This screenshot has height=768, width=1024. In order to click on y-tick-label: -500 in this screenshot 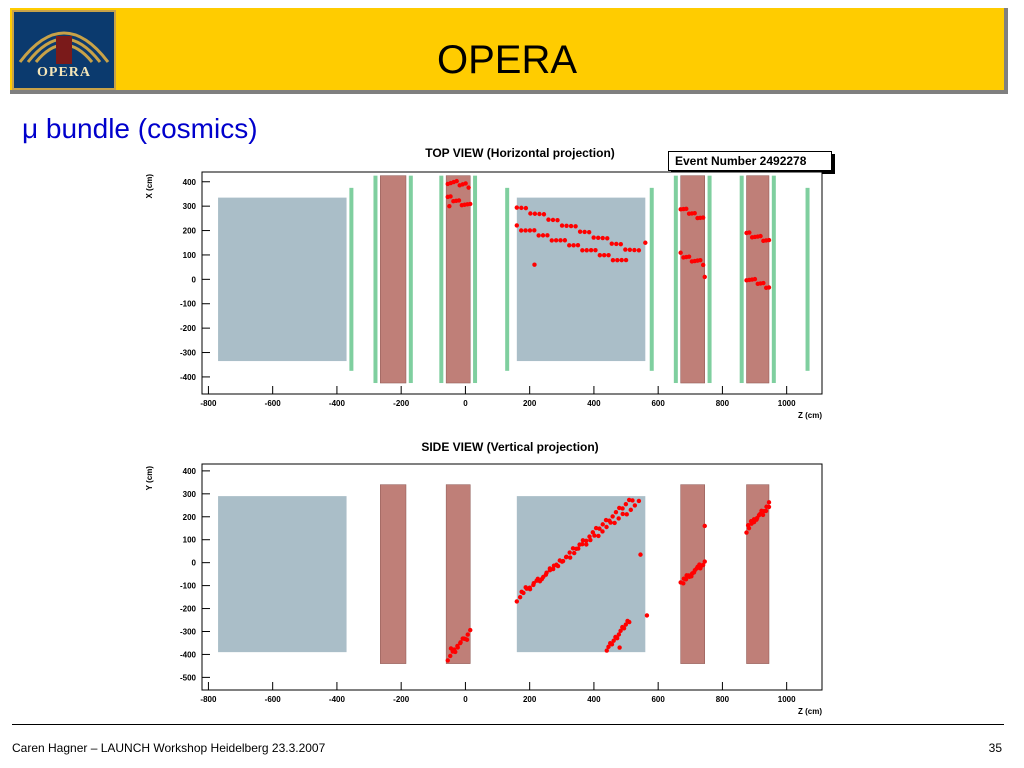, I will do `click(188, 677)`.